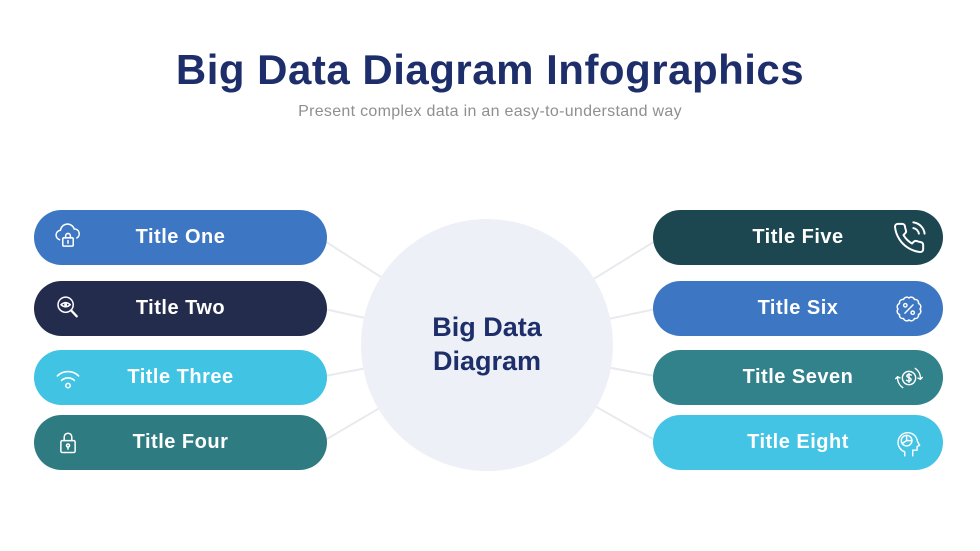  I want to click on head-pie-chart-icon, so click(909, 443).